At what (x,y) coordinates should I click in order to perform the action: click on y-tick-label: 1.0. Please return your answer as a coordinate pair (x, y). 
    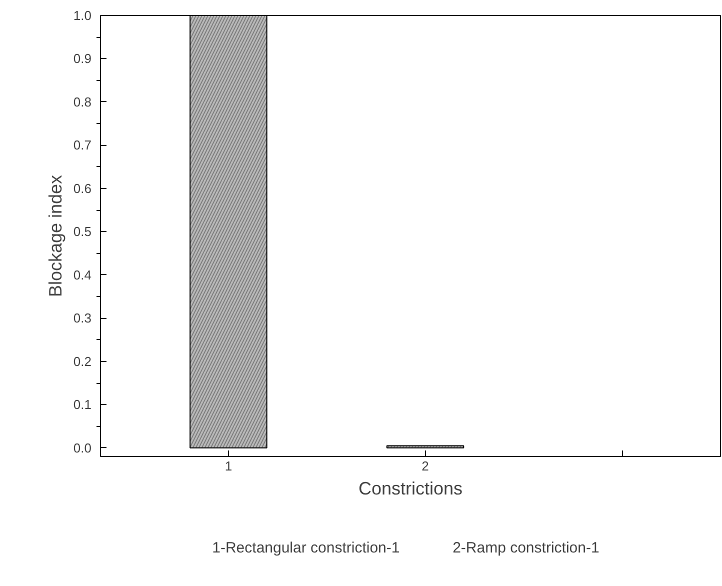
    Looking at the image, I should click on (82, 15).